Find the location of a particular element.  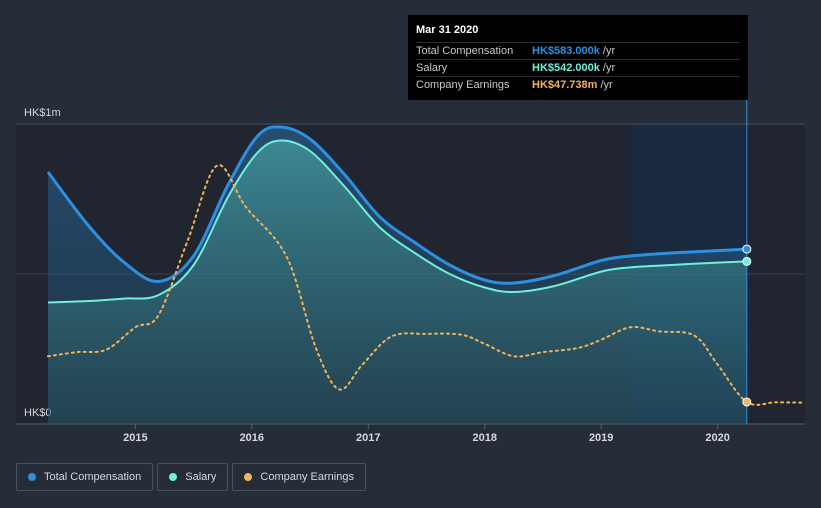

x-tick-label: 2019 is located at coordinates (601, 438).